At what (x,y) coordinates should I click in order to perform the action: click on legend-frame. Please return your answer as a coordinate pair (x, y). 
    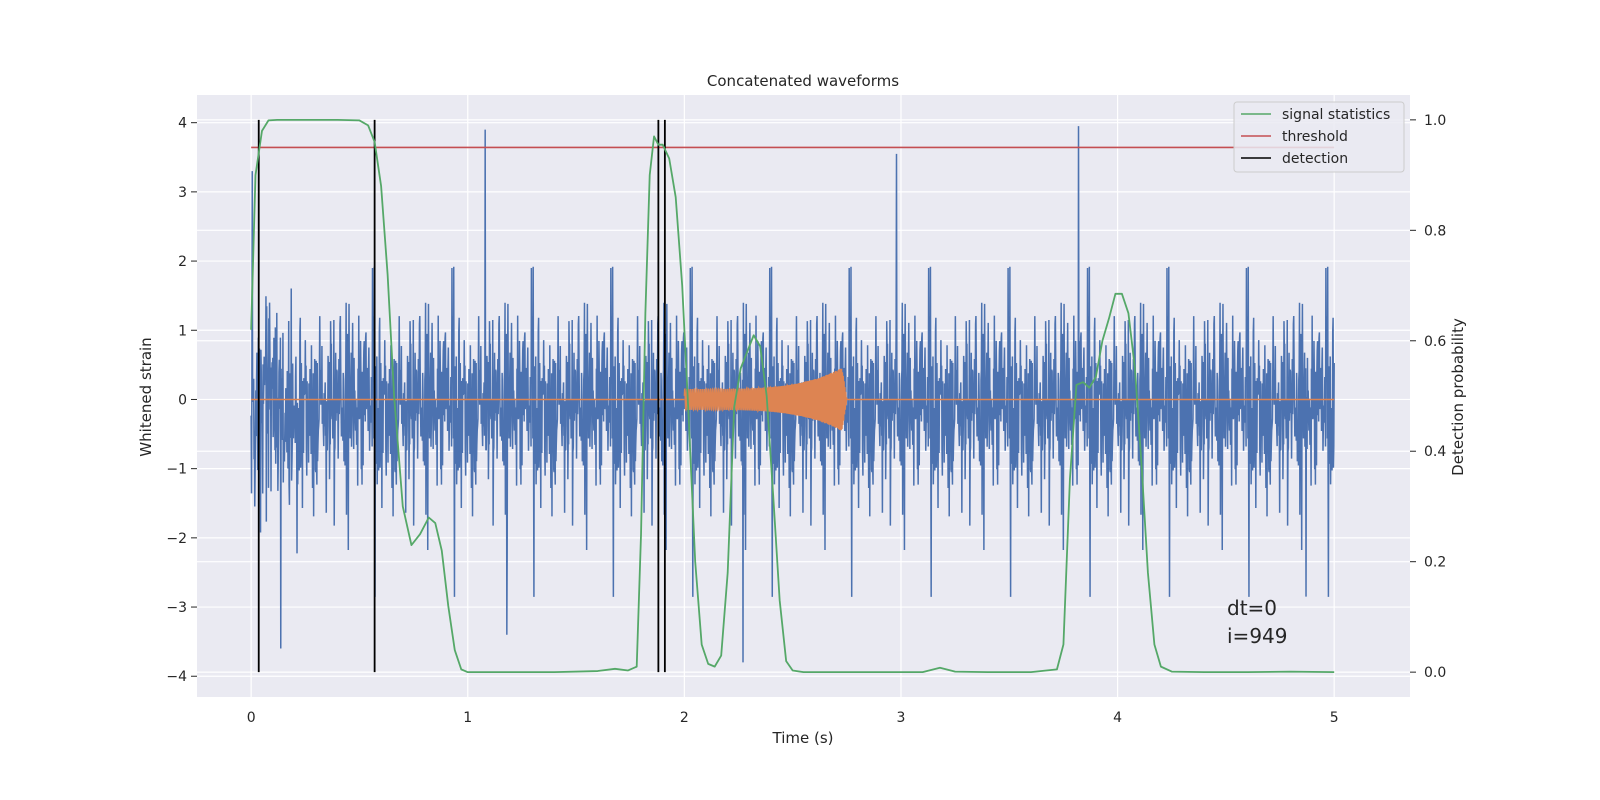
    Looking at the image, I should click on (1319, 137).